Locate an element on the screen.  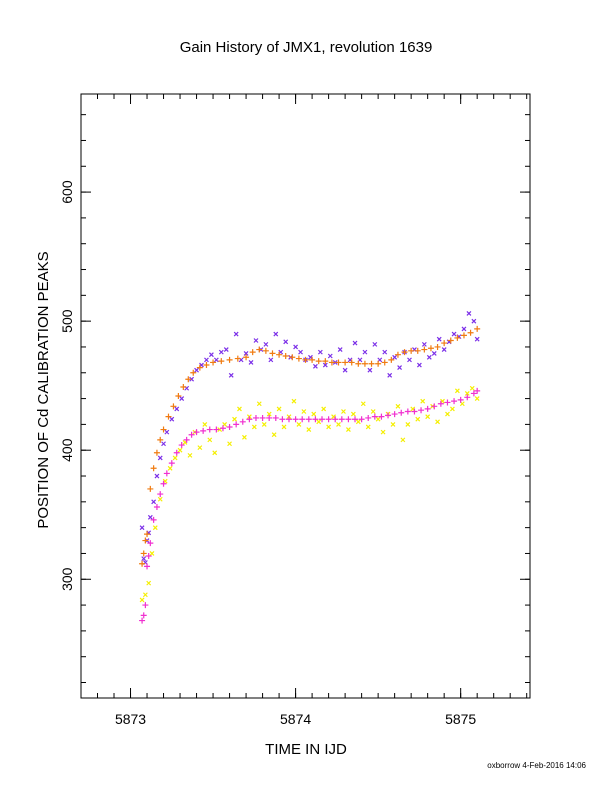
chart-title: Gain History of JMX1, revolution 1639 is located at coordinates (306, 47).